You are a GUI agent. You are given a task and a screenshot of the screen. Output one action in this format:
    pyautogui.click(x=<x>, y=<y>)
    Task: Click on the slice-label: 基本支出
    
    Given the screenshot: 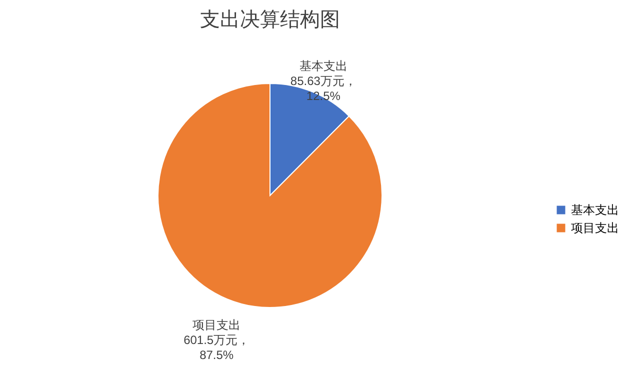 What is the action you would take?
    pyautogui.click(x=323, y=66)
    